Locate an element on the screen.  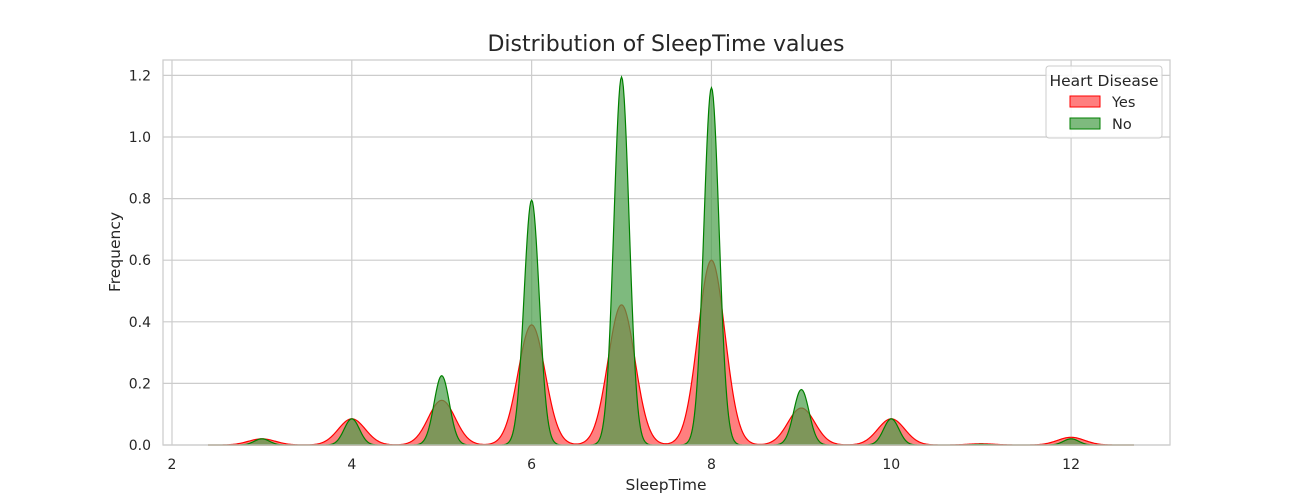
x-tick-label: 2 is located at coordinates (172, 465).